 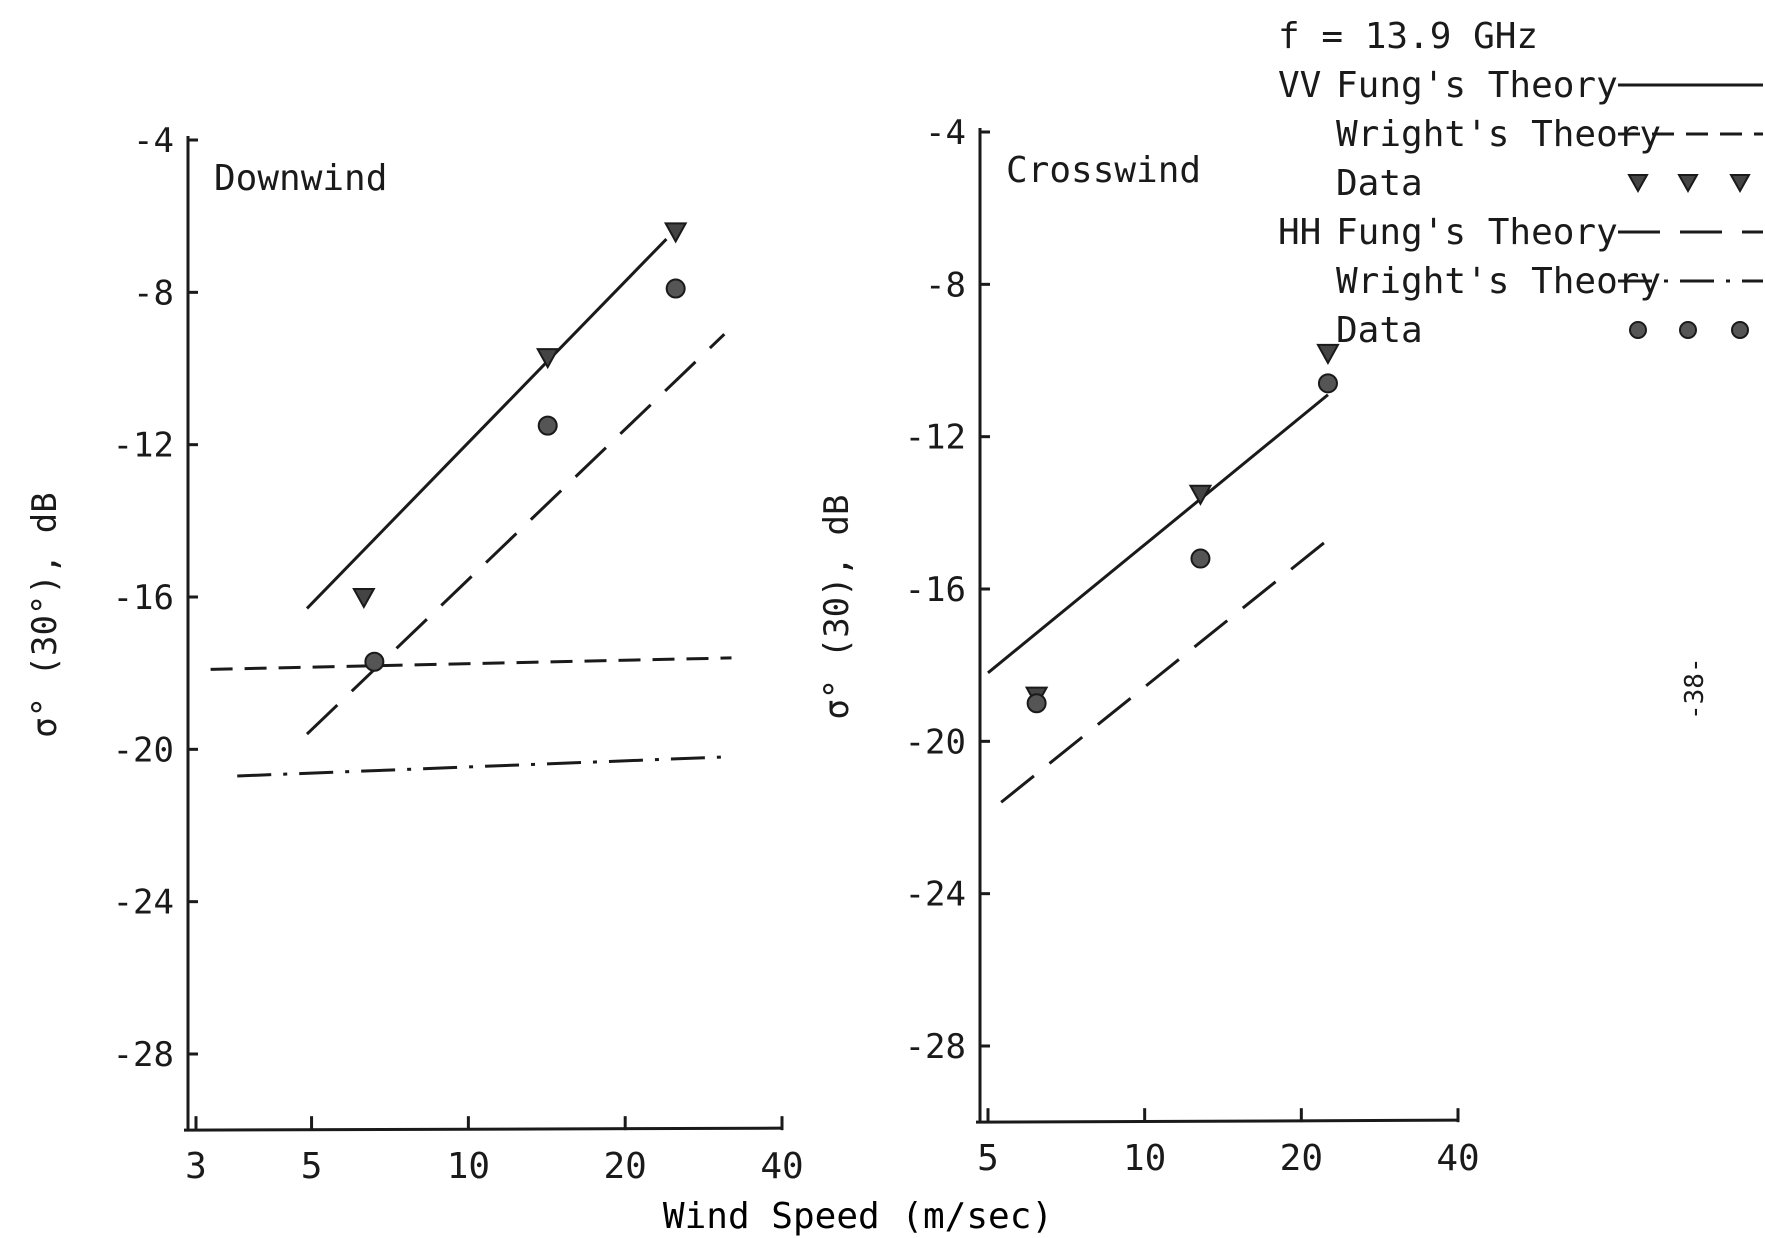 I want to click on hh-wright-s-theory-line, so click(x=481, y=766).